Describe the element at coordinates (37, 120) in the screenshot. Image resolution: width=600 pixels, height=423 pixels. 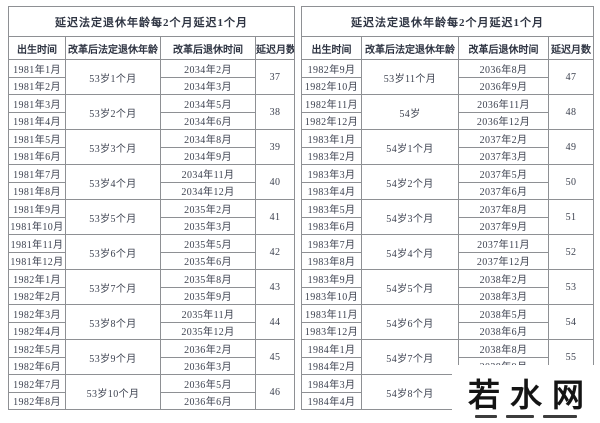
I see `birth-cell: 1981年4月` at that location.